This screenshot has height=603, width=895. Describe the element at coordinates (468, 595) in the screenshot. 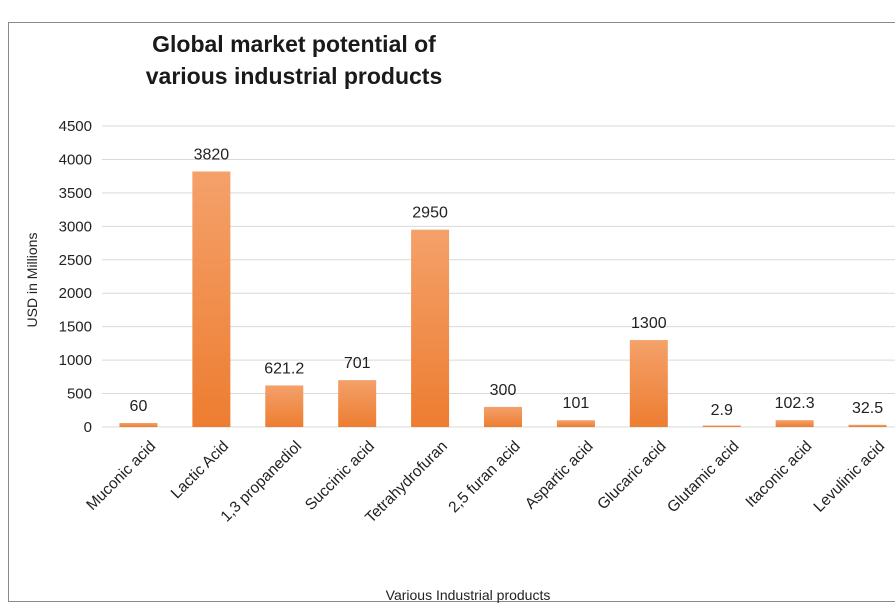

I see `x-axis-label: Various Industrial products` at that location.